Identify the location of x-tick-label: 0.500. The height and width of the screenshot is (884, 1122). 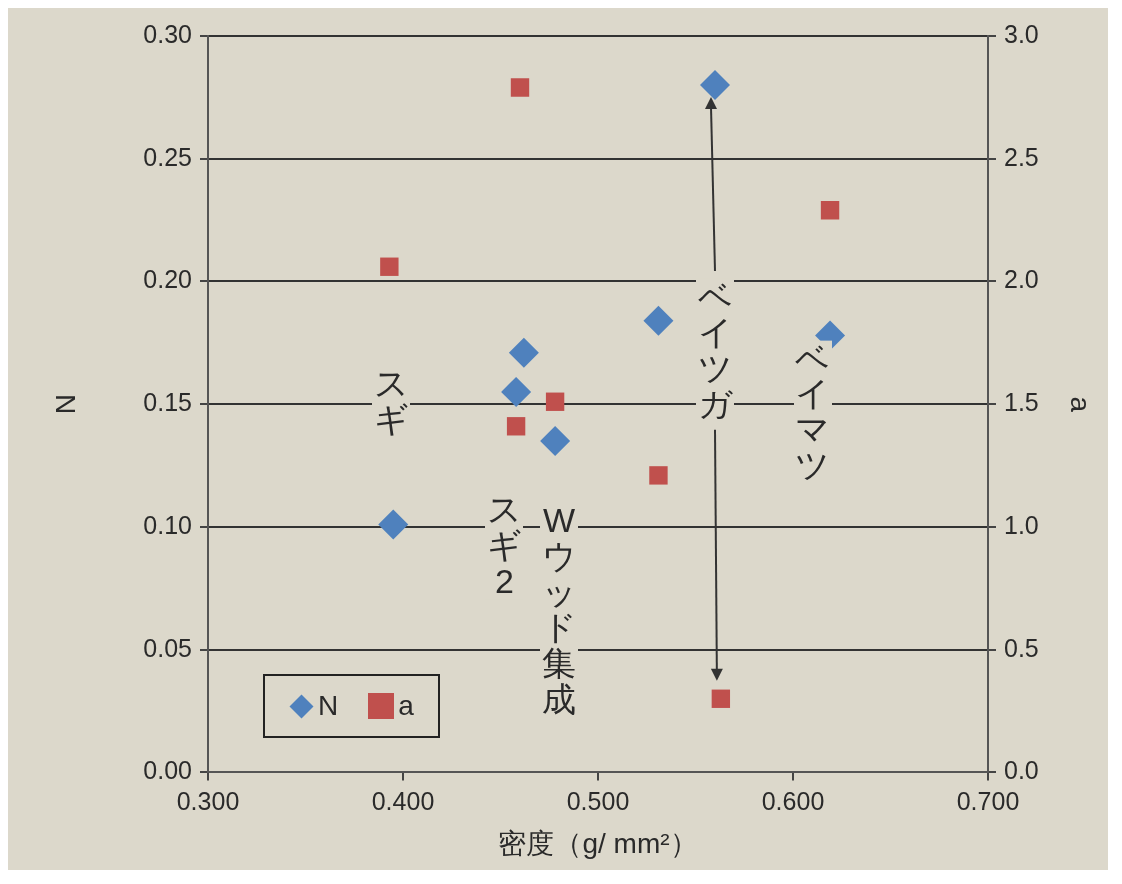
(598, 801).